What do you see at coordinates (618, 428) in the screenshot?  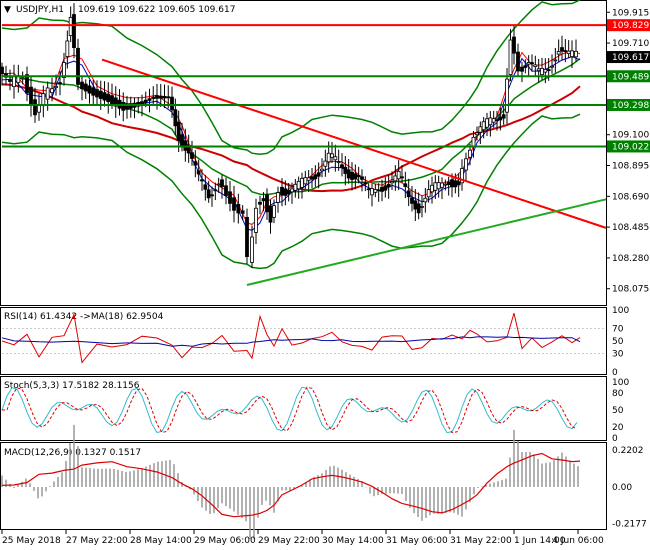 I see `stoch-tick-label: 20` at bounding box center [618, 428].